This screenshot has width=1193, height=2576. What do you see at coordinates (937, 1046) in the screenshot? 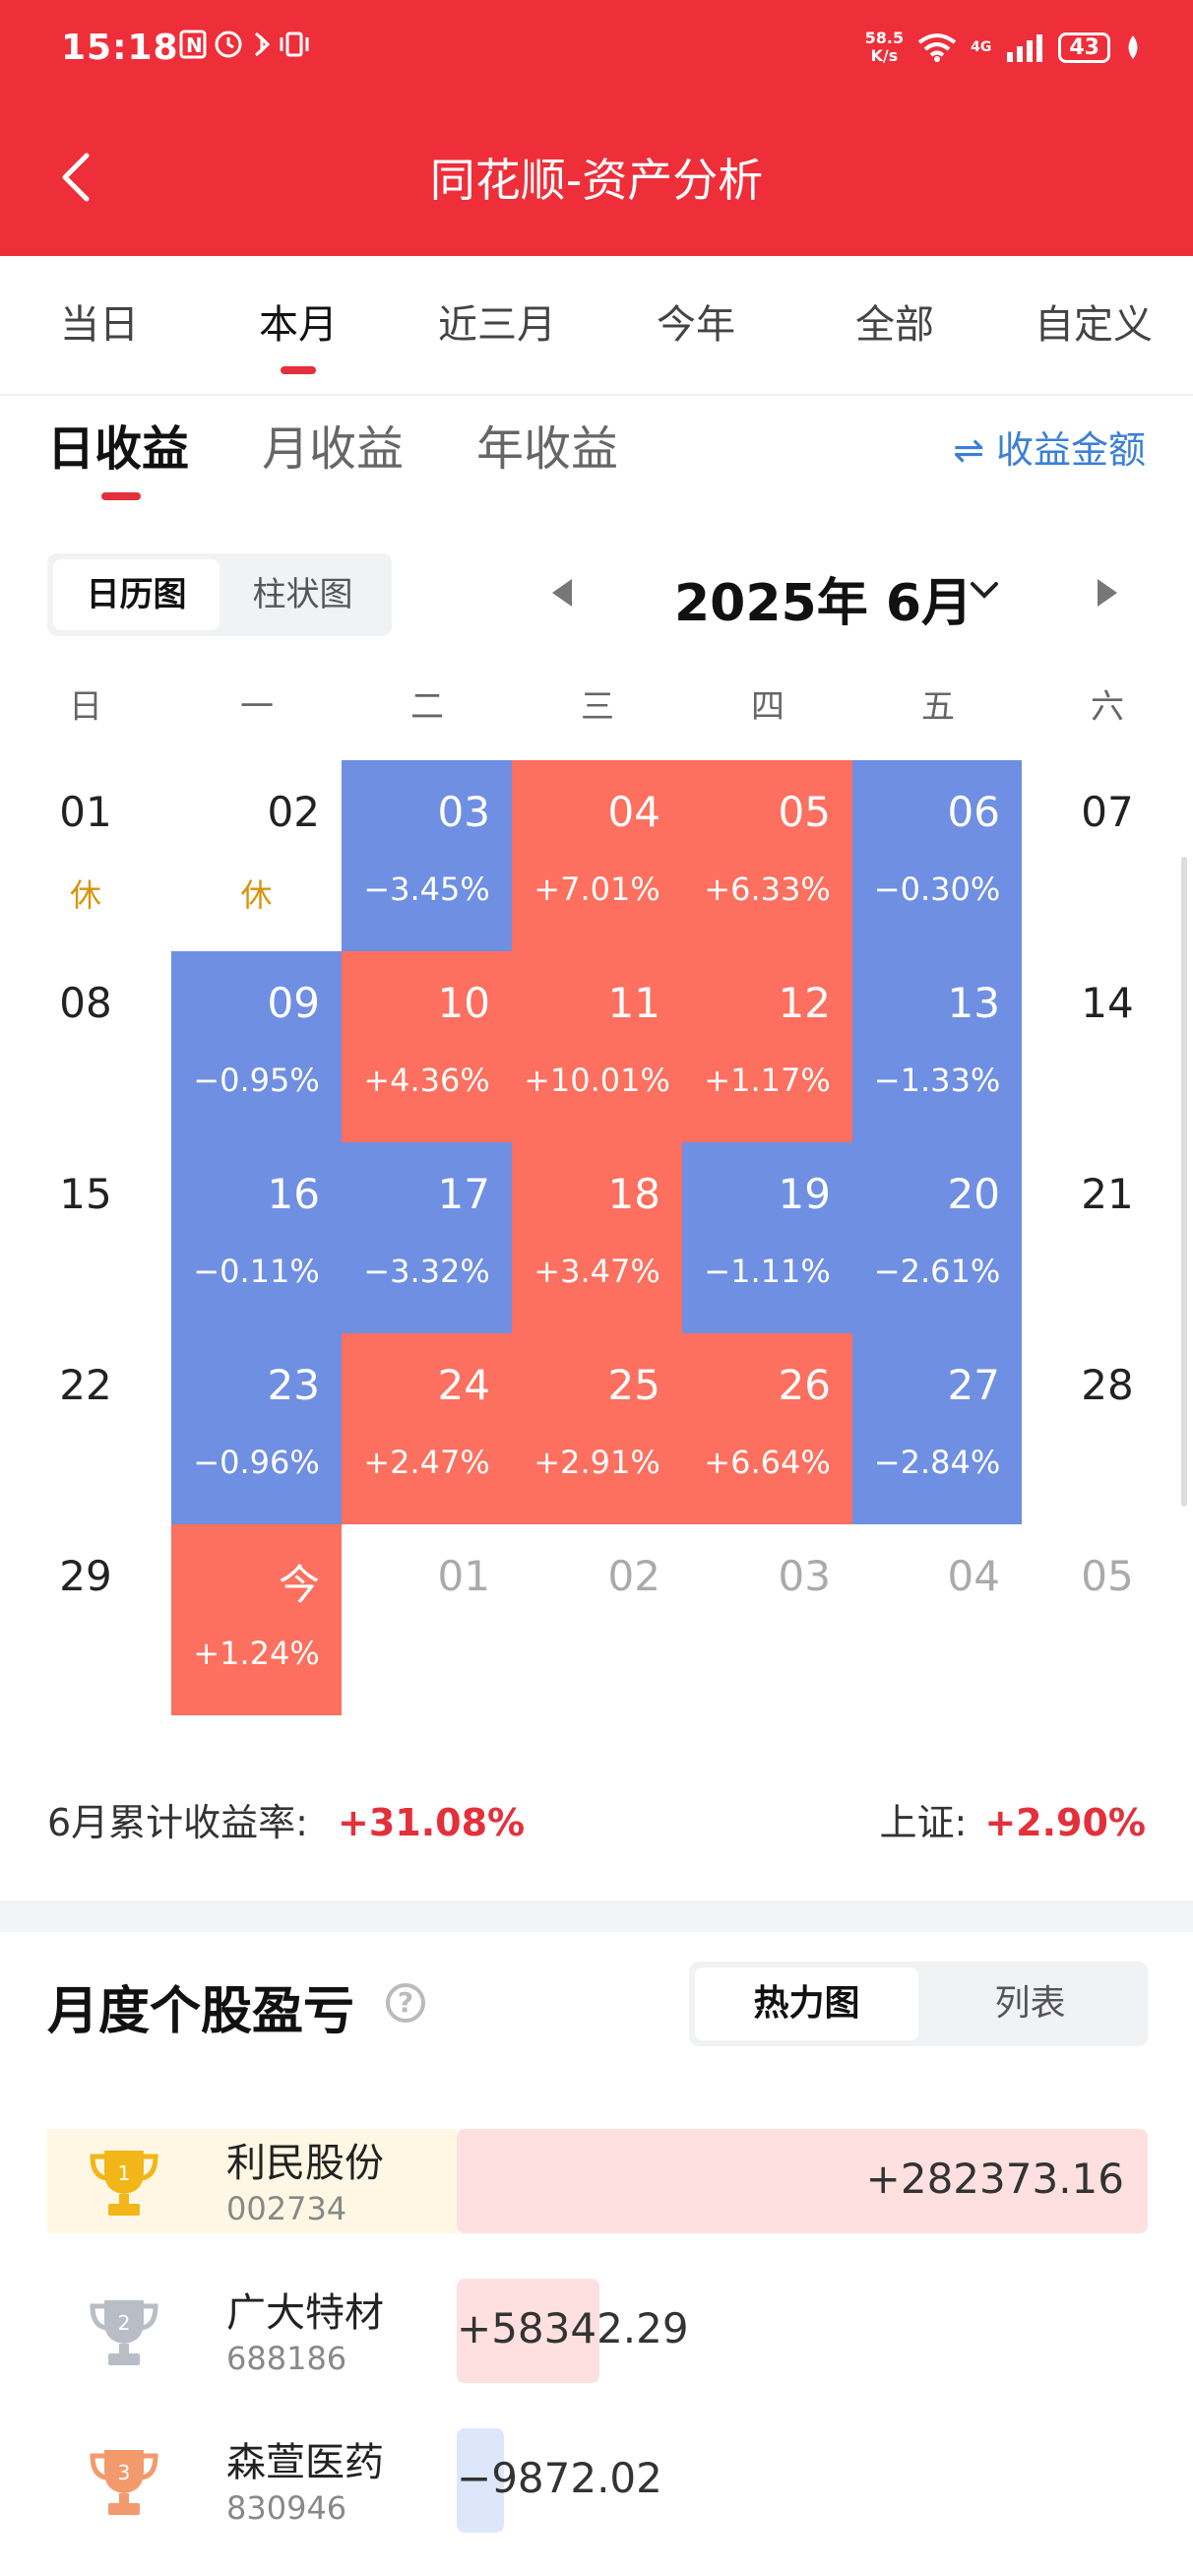
I see `calendar-day: 13 −1.33%` at bounding box center [937, 1046].